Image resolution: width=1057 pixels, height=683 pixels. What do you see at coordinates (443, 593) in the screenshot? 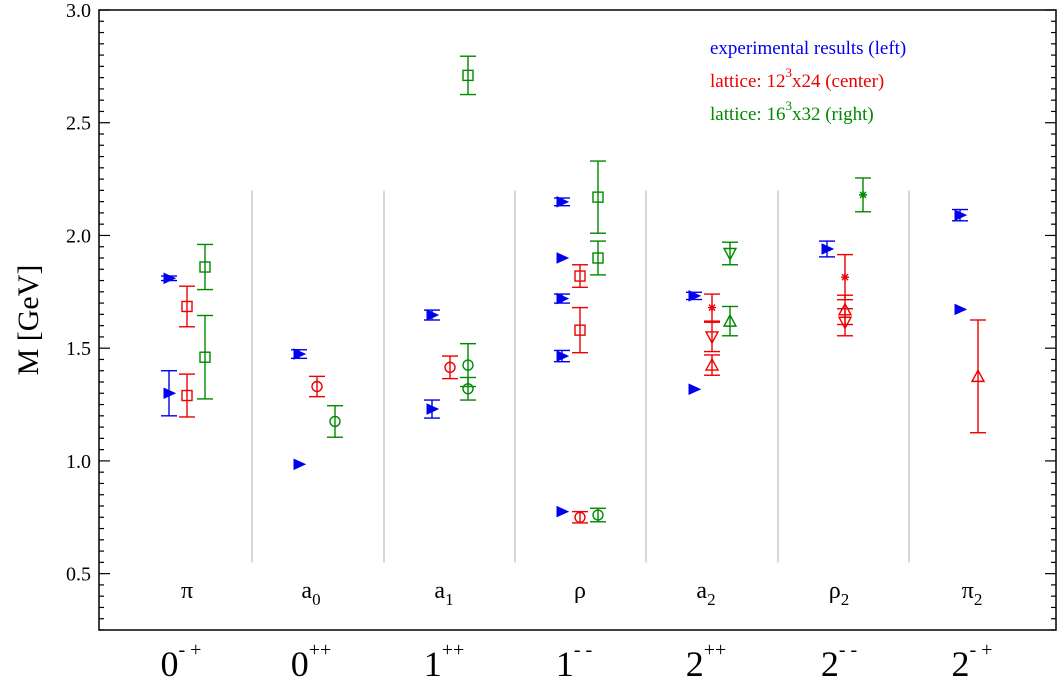
I see `particle-label: a1` at bounding box center [443, 593].